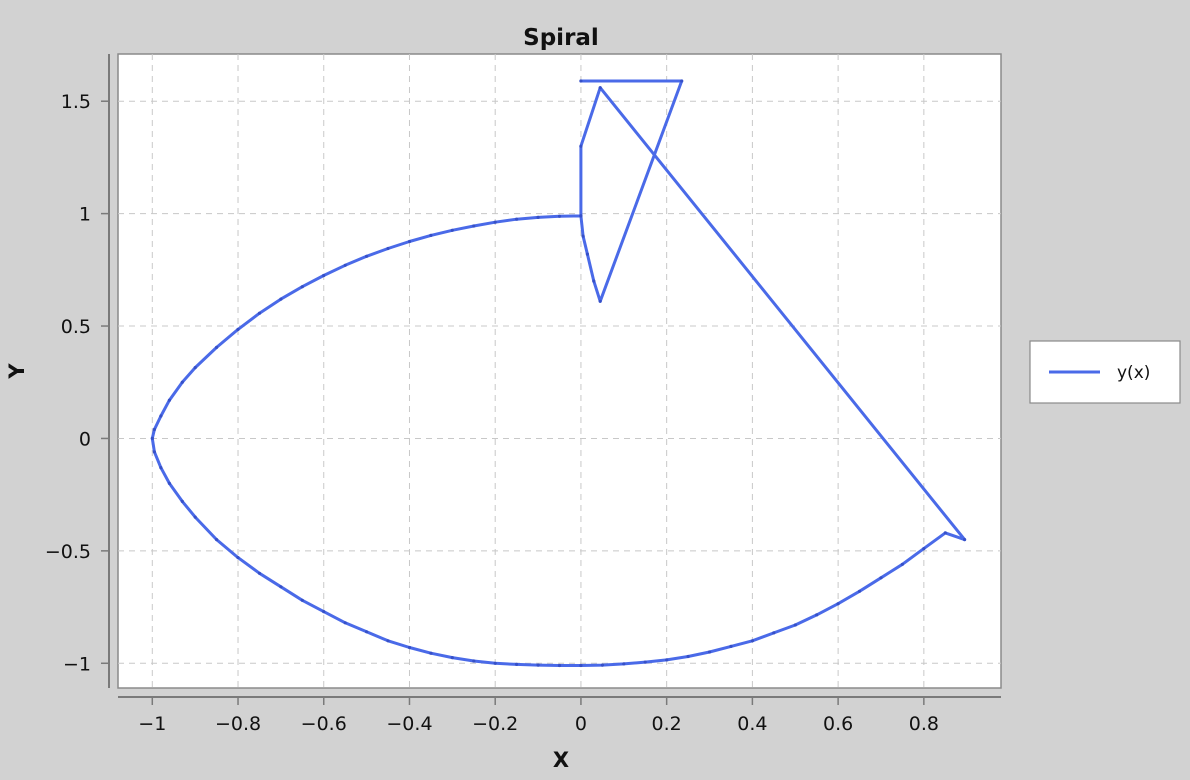  What do you see at coordinates (561, 760) in the screenshot?
I see `x-axis-title: X` at bounding box center [561, 760].